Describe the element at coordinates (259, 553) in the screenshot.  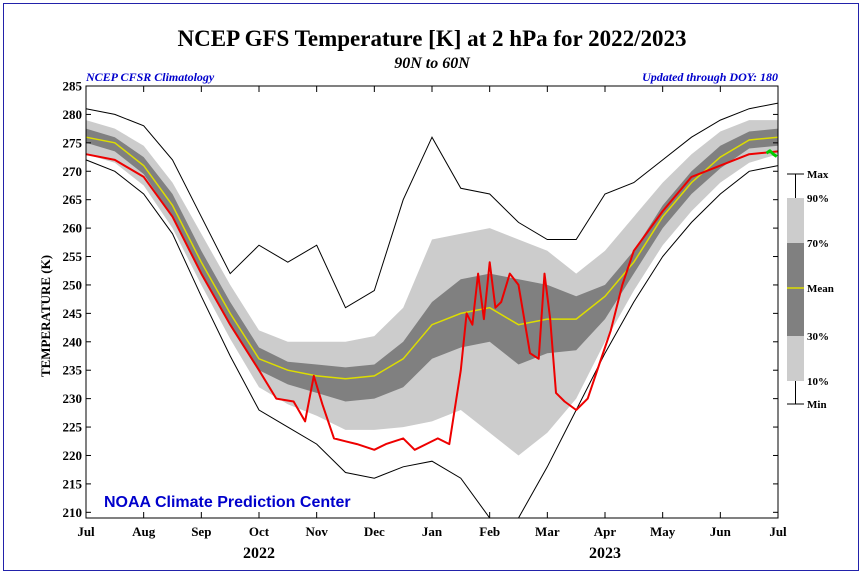
I see `year-label: 2022` at that location.